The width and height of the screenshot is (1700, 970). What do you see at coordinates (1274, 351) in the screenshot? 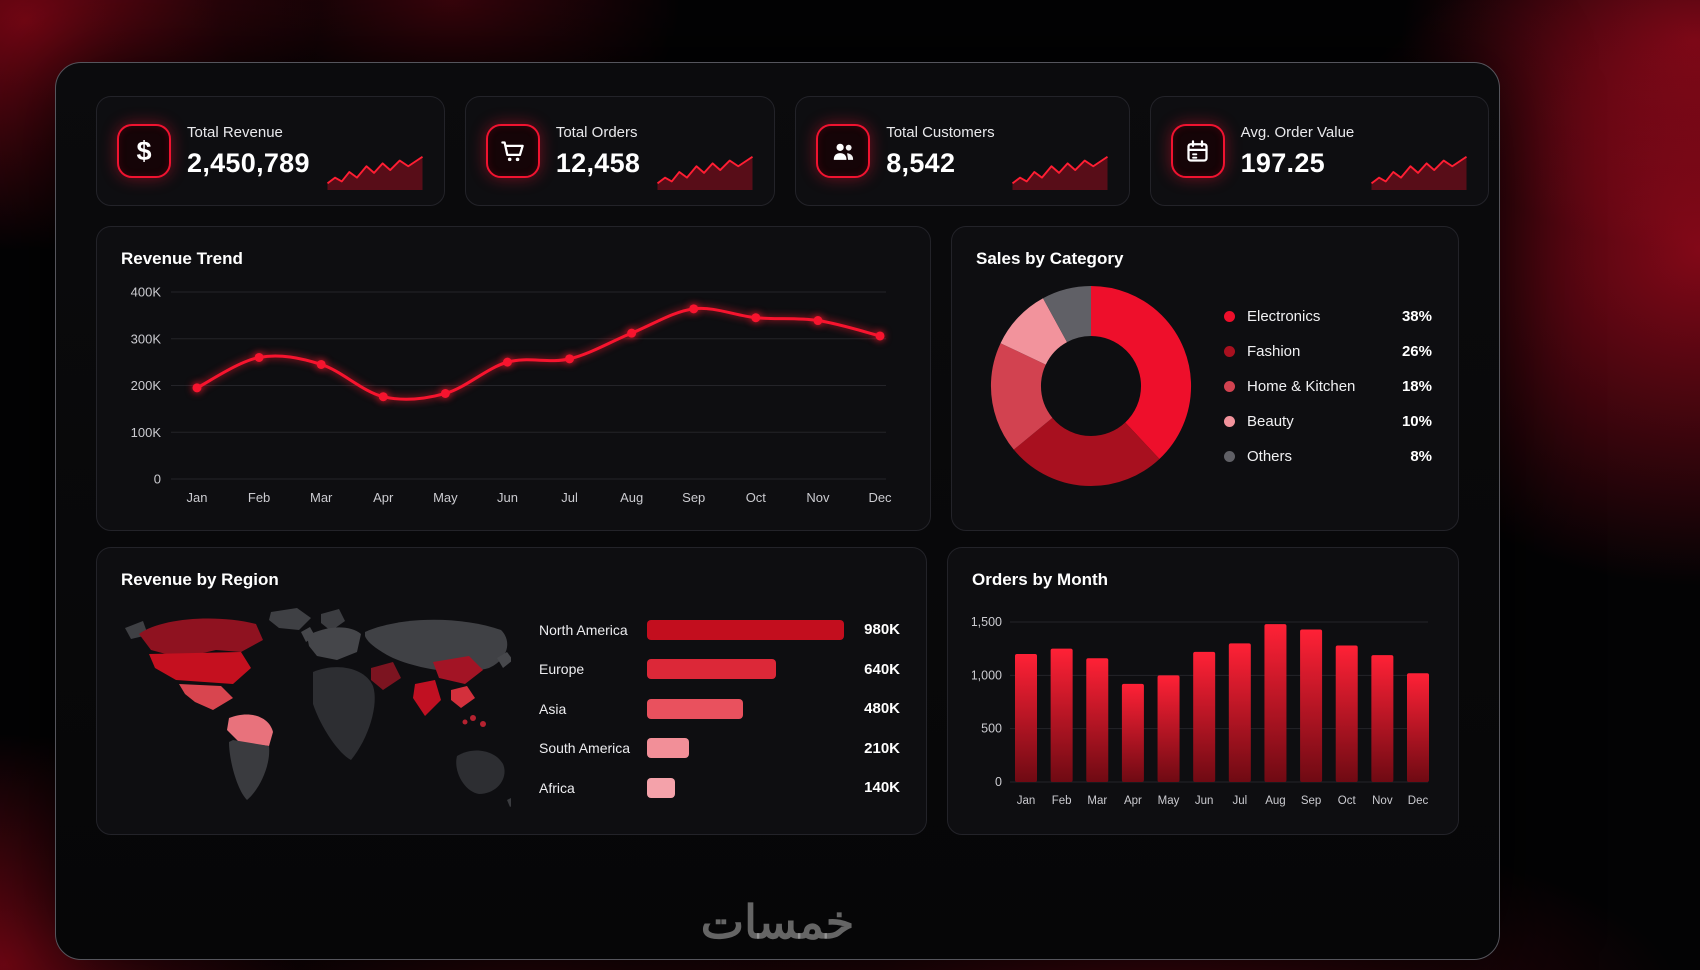
I see `legend-label: Fashion` at bounding box center [1274, 351].